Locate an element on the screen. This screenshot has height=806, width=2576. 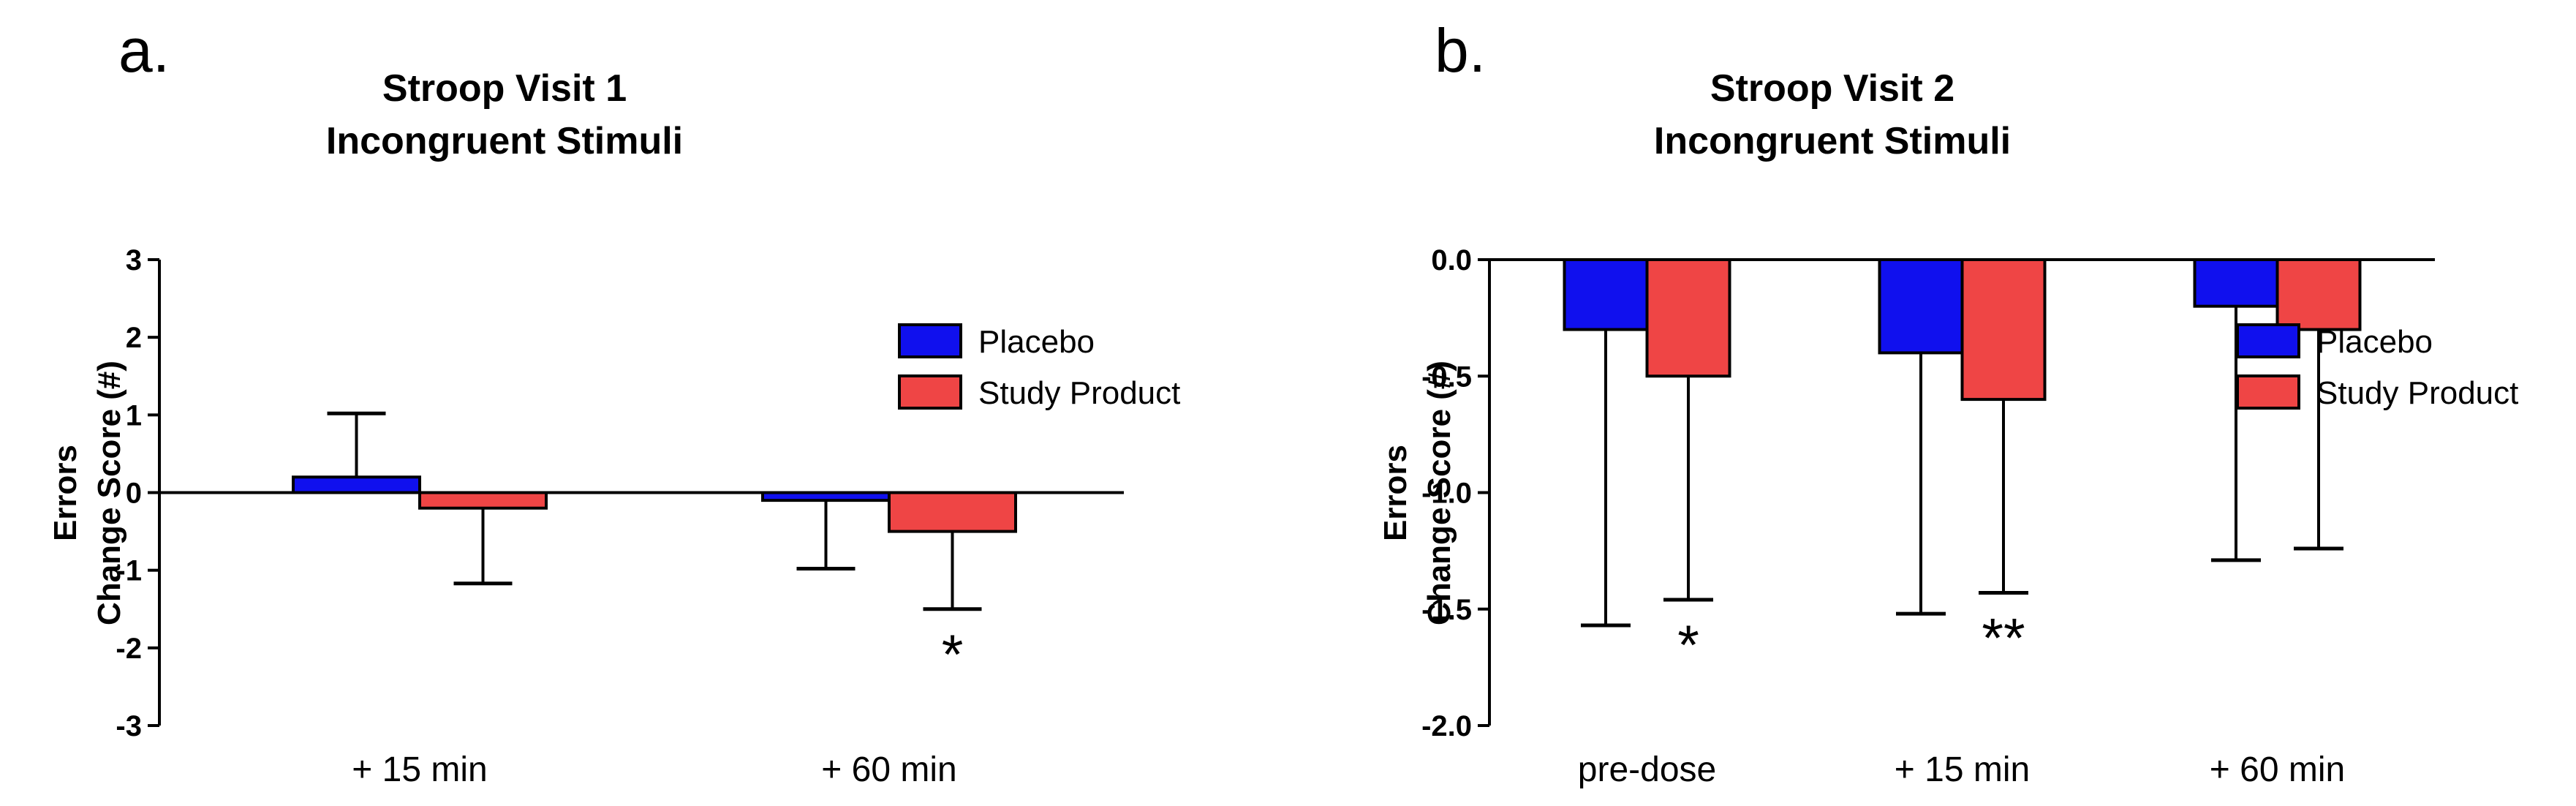
chart-title-line: Stroop Visit 2 is located at coordinates (1832, 88).